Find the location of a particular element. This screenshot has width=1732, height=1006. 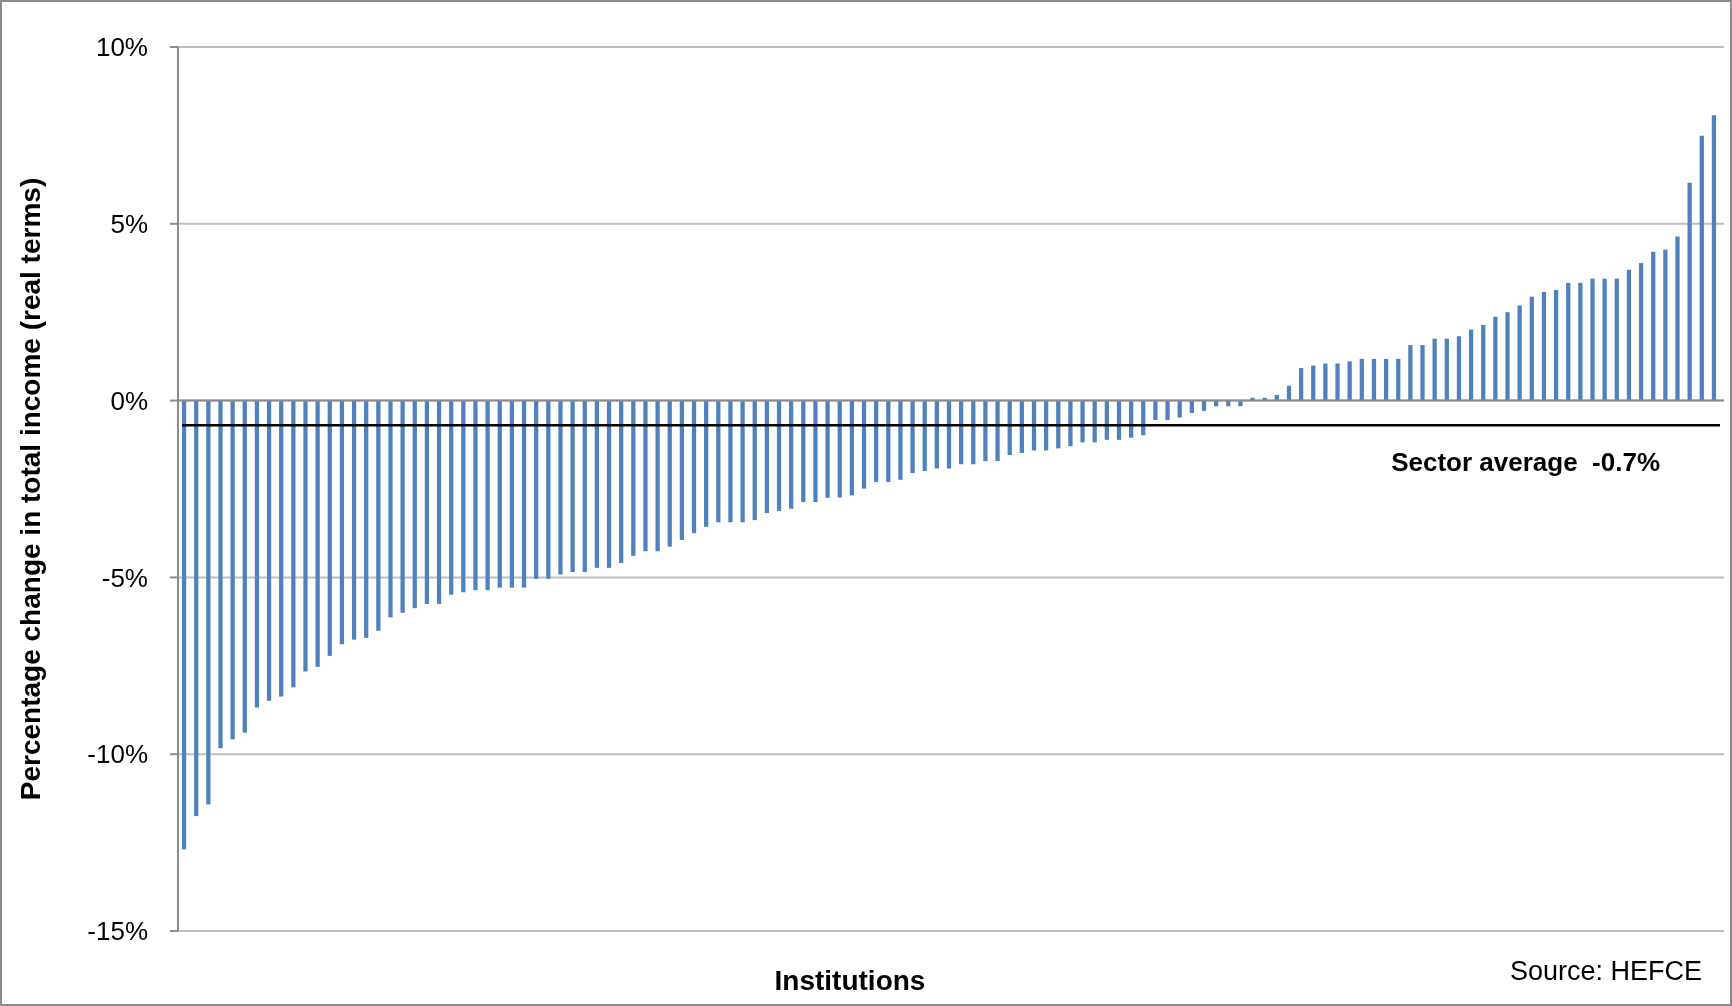

y-axis-title: Percentage change in total income (real terms) is located at coordinates (30, 489).